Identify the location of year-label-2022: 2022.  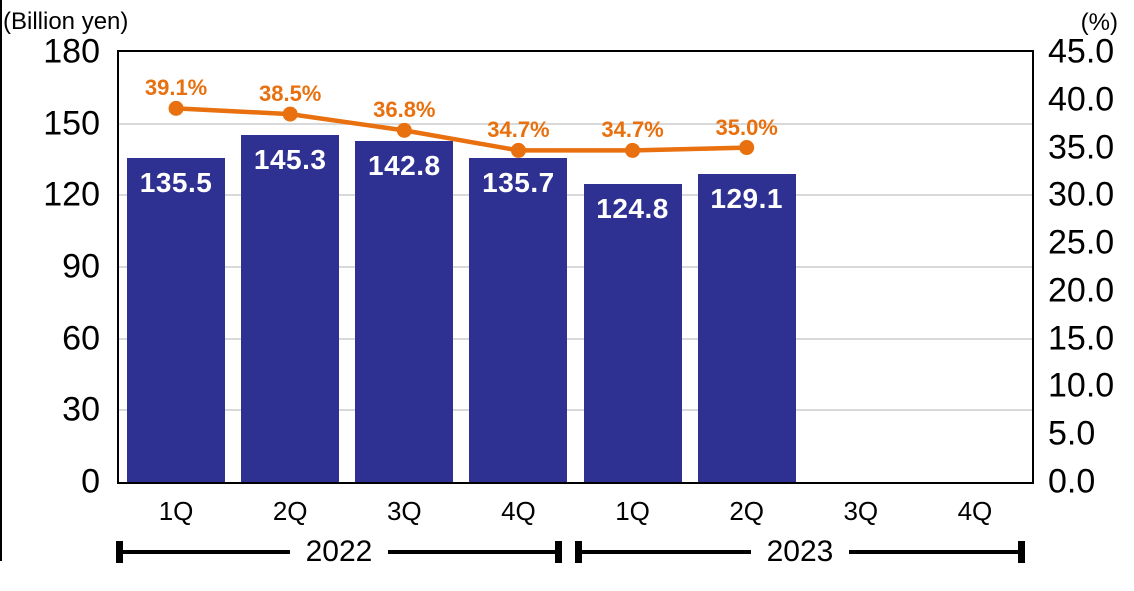
(339, 551).